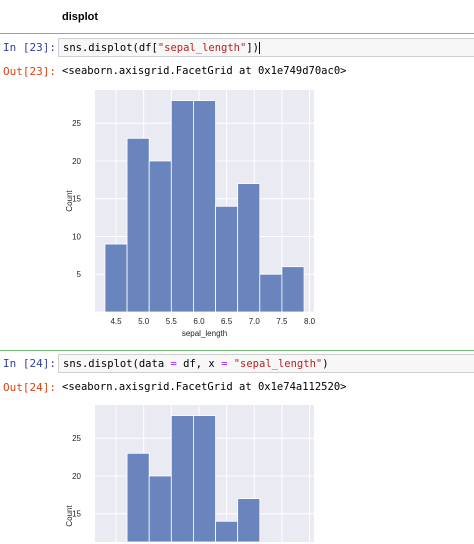  What do you see at coordinates (255, 321) in the screenshot?
I see `x-tick-label: 7.0` at bounding box center [255, 321].